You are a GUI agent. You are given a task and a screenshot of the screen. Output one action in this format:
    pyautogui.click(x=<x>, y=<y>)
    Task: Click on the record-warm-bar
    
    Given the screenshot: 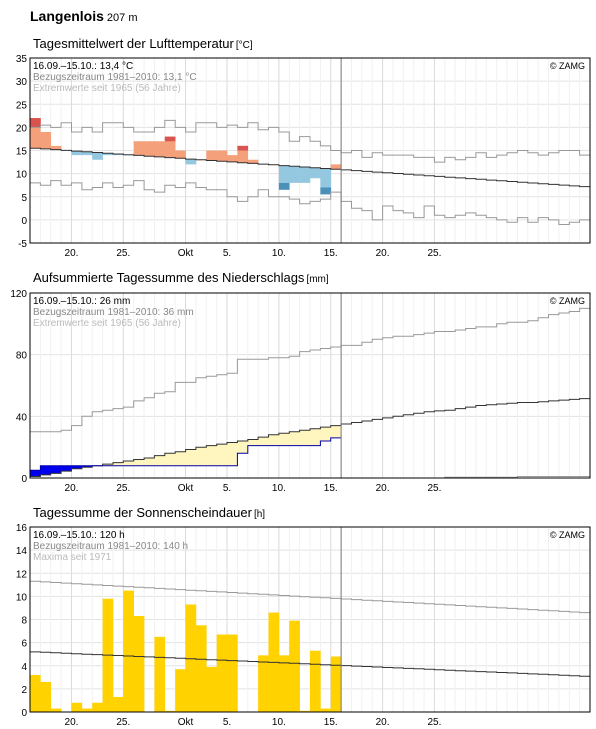 What is the action you would take?
    pyautogui.click(x=243, y=148)
    